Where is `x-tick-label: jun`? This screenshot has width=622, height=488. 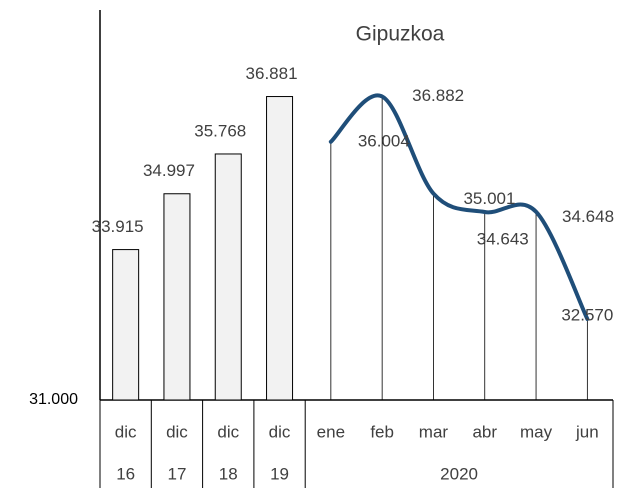
x-tick-label: jun is located at coordinates (587, 431).